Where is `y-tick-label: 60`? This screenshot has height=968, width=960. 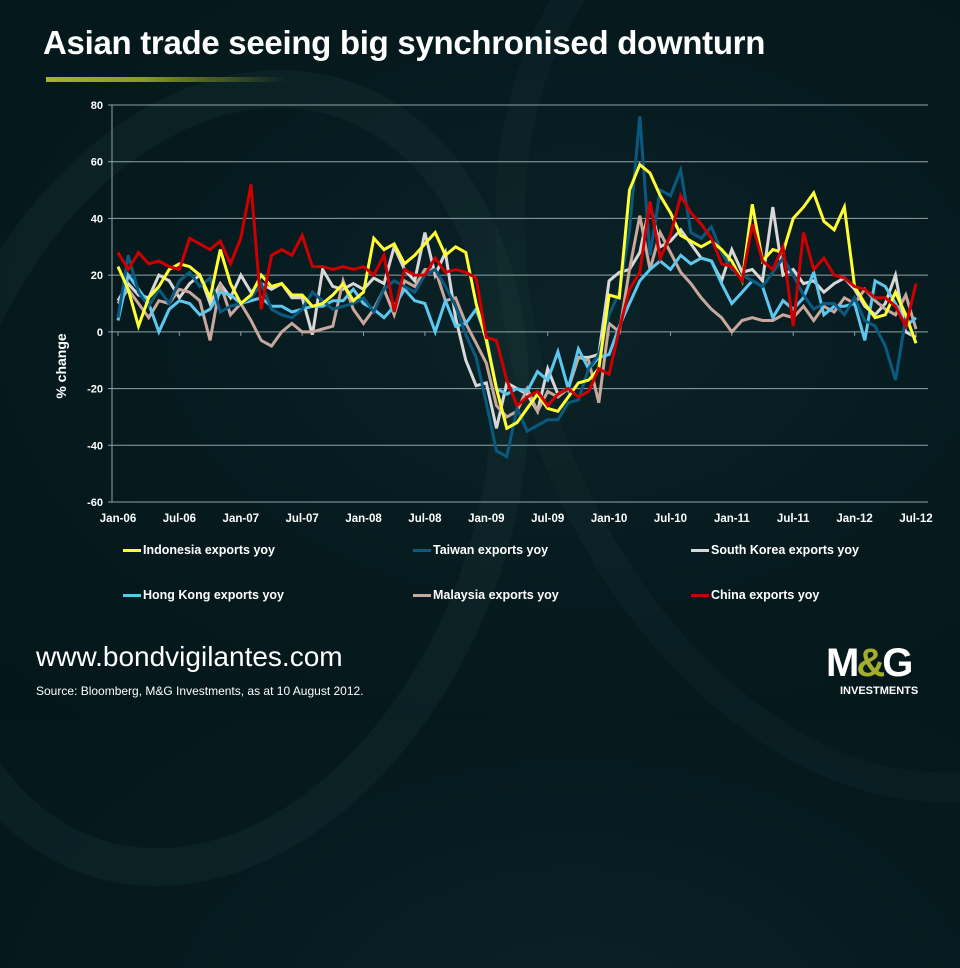
y-tick-label: 60 is located at coordinates (97, 163).